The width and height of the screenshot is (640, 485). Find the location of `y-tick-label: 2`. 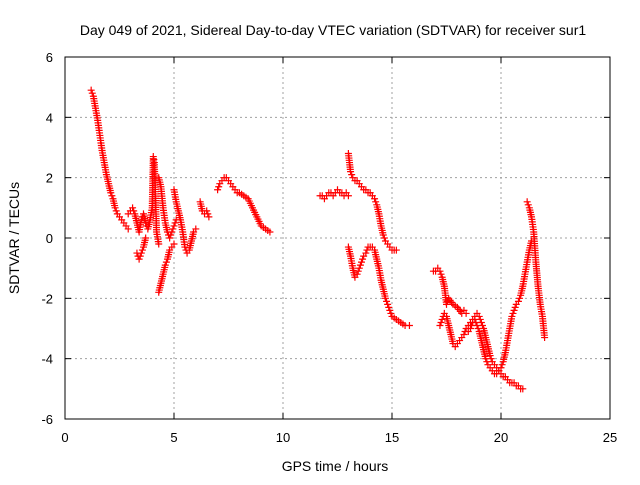

y-tick-label: 2 is located at coordinates (49, 178).